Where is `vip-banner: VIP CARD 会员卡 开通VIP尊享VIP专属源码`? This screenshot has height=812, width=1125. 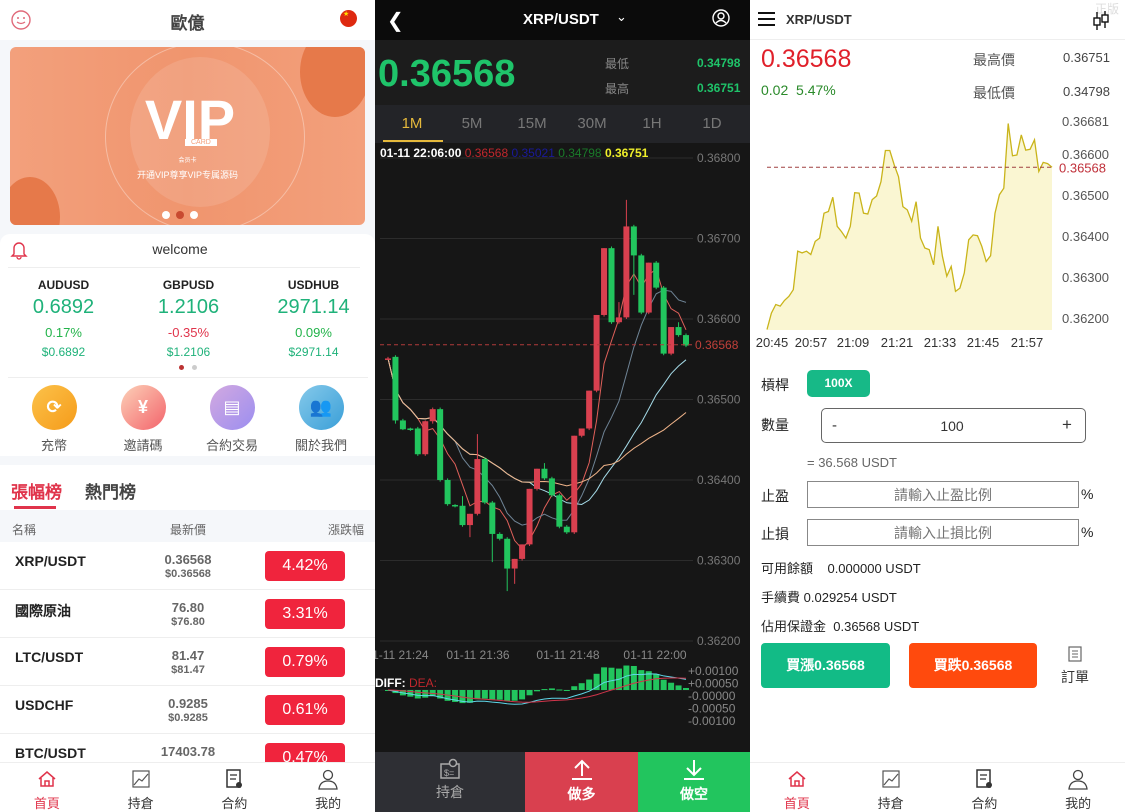 vip-banner: VIP CARD 会员卡 开通VIP尊享VIP专属源码 is located at coordinates (187, 136).